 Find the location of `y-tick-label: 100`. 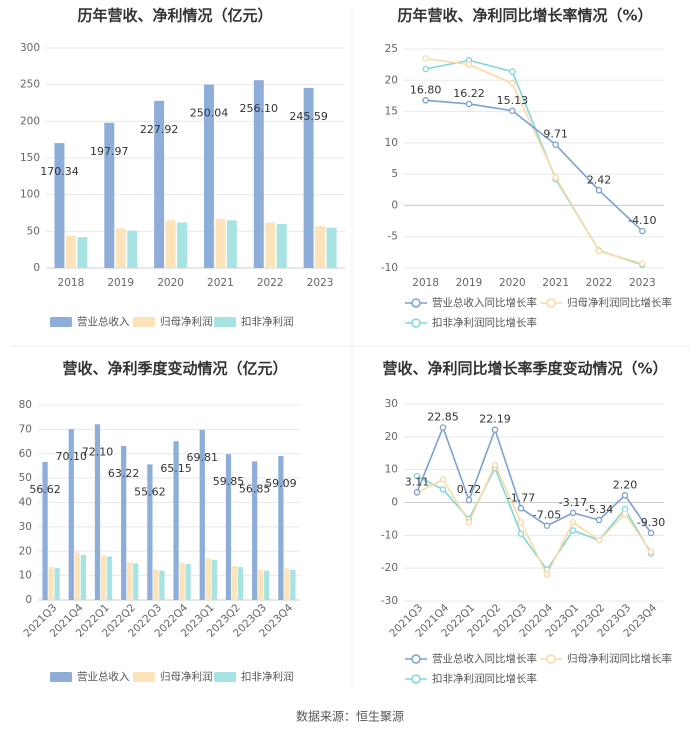

y-tick-label: 100 is located at coordinates (30, 195).